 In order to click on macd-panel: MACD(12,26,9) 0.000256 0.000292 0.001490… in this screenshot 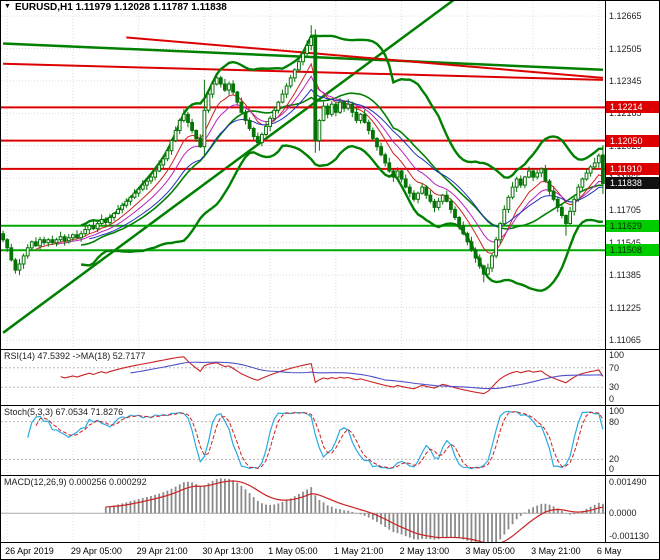, I will do `click(330, 509)`.